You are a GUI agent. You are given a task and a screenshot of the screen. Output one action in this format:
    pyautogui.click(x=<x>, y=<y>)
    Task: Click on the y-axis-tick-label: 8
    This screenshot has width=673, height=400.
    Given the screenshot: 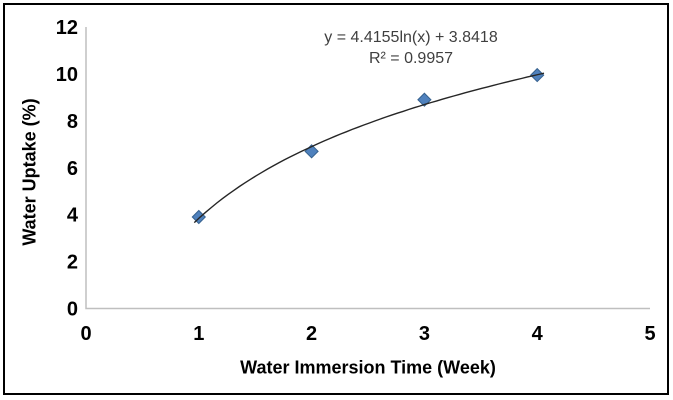 What is the action you would take?
    pyautogui.click(x=72, y=122)
    